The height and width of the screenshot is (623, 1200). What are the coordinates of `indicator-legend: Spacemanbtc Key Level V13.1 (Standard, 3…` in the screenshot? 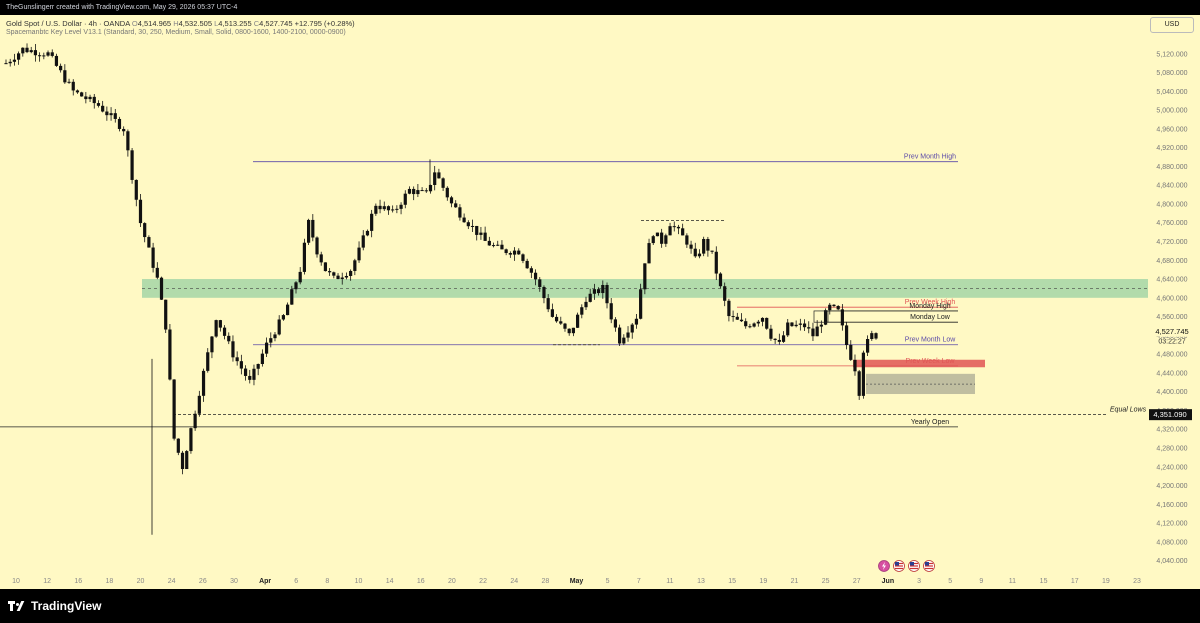 It's located at (176, 32).